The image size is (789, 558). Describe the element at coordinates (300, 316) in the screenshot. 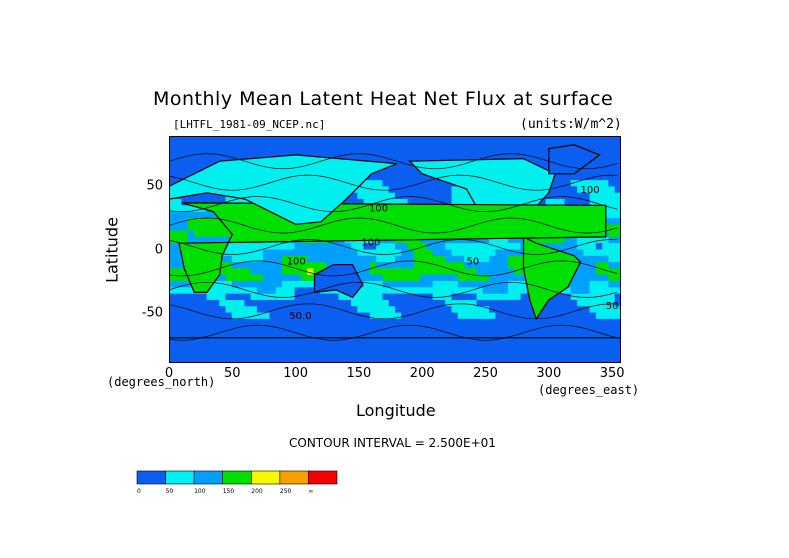

I see `contour-label: 50.0` at that location.